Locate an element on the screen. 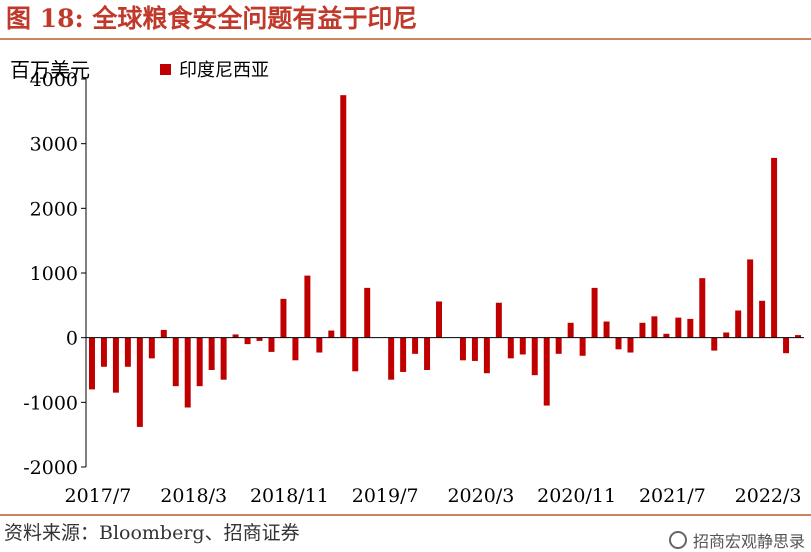 The height and width of the screenshot is (552, 811). x-tick-label: 2019/7 is located at coordinates (385, 496).